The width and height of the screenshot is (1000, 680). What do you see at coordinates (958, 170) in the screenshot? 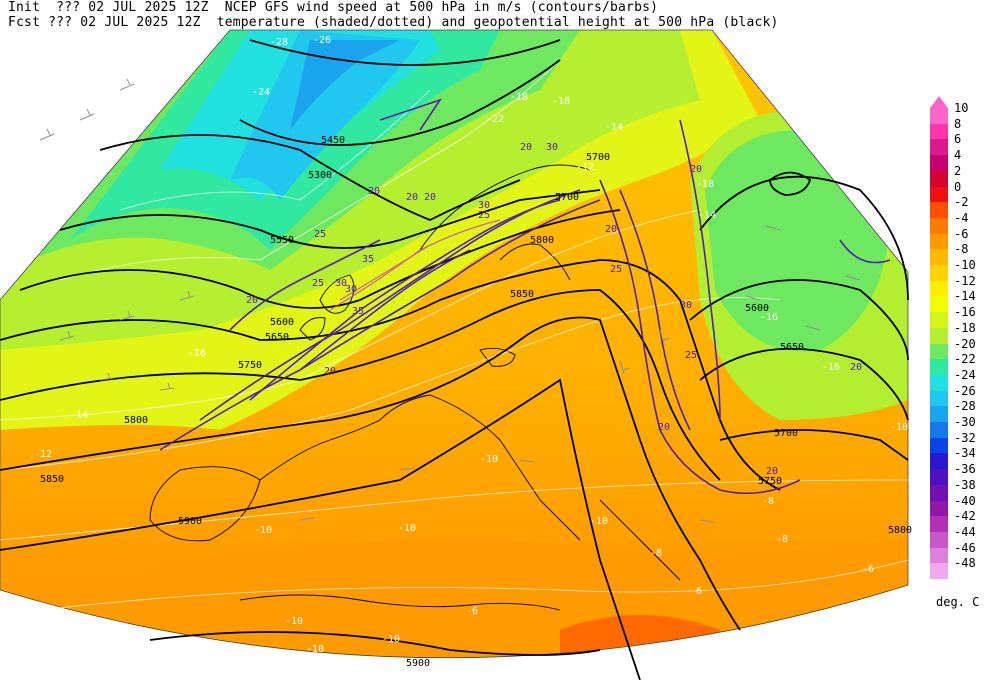
I see `colorbar-tick-label: 2` at bounding box center [958, 170].